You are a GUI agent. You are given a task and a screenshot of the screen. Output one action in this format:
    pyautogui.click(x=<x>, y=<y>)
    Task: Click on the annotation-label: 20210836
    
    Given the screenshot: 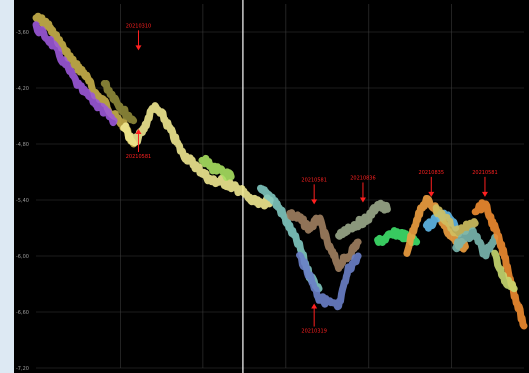 What is the action you would take?
    pyautogui.click(x=362, y=178)
    